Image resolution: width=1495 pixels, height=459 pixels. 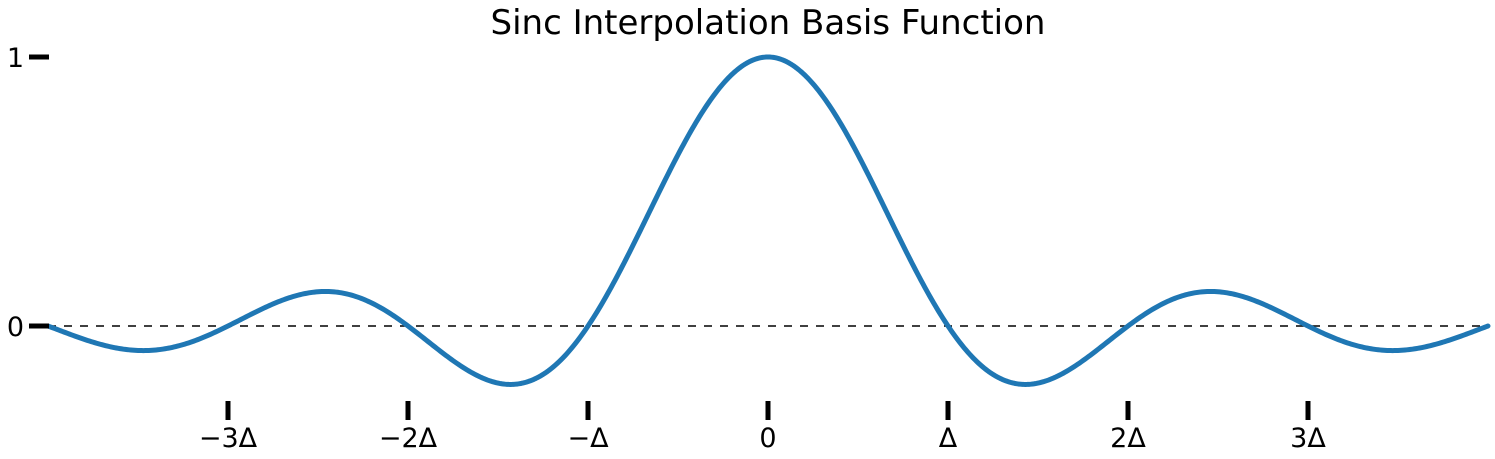 What do you see at coordinates (15, 327) in the screenshot?
I see `y-tick-label: 0` at bounding box center [15, 327].